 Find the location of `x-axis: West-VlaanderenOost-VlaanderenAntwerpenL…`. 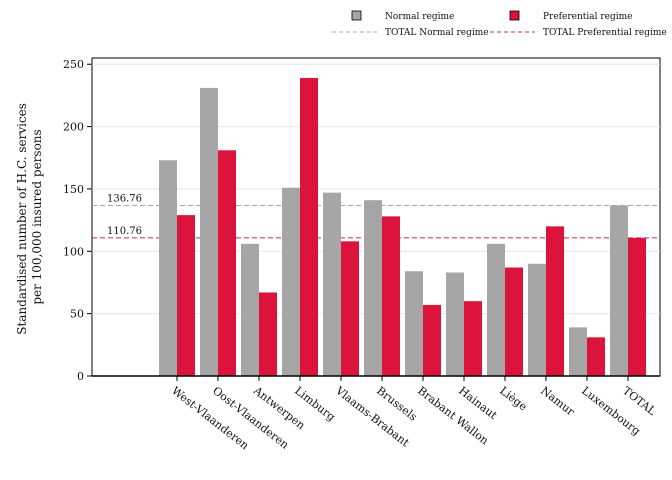

x-axis: West-VlaanderenOost-VlaanderenAntwerpenL… is located at coordinates (376, 413).